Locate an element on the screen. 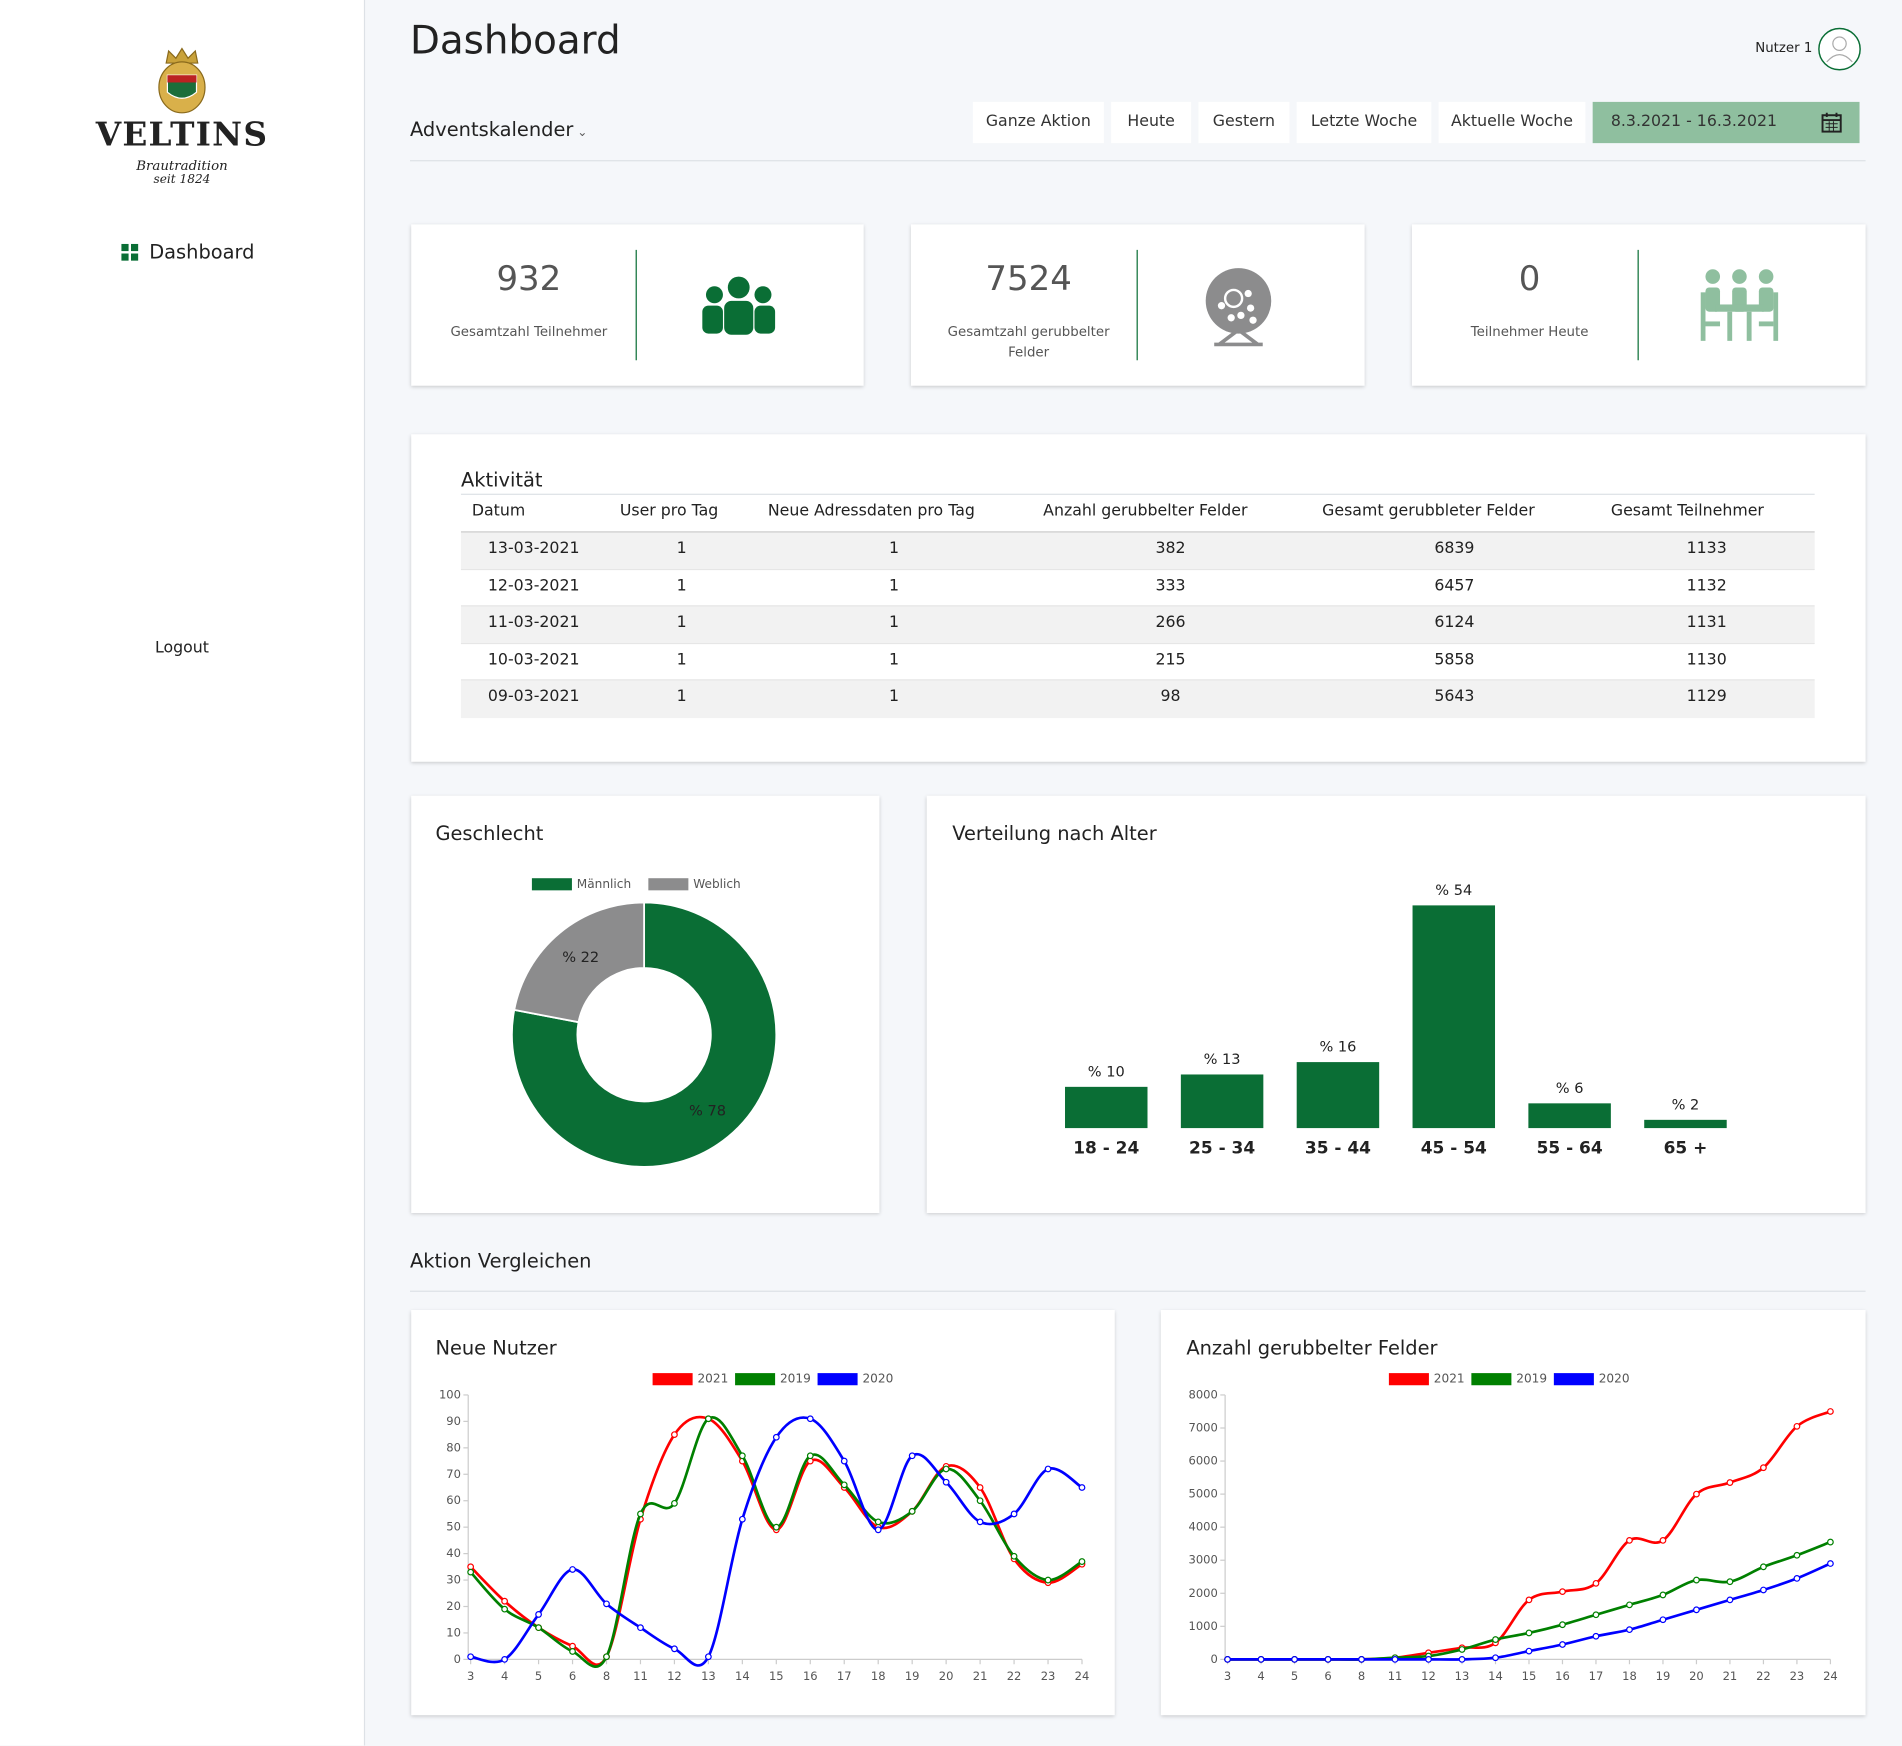  campaign-label: Adventskalender is located at coordinates (491, 129).